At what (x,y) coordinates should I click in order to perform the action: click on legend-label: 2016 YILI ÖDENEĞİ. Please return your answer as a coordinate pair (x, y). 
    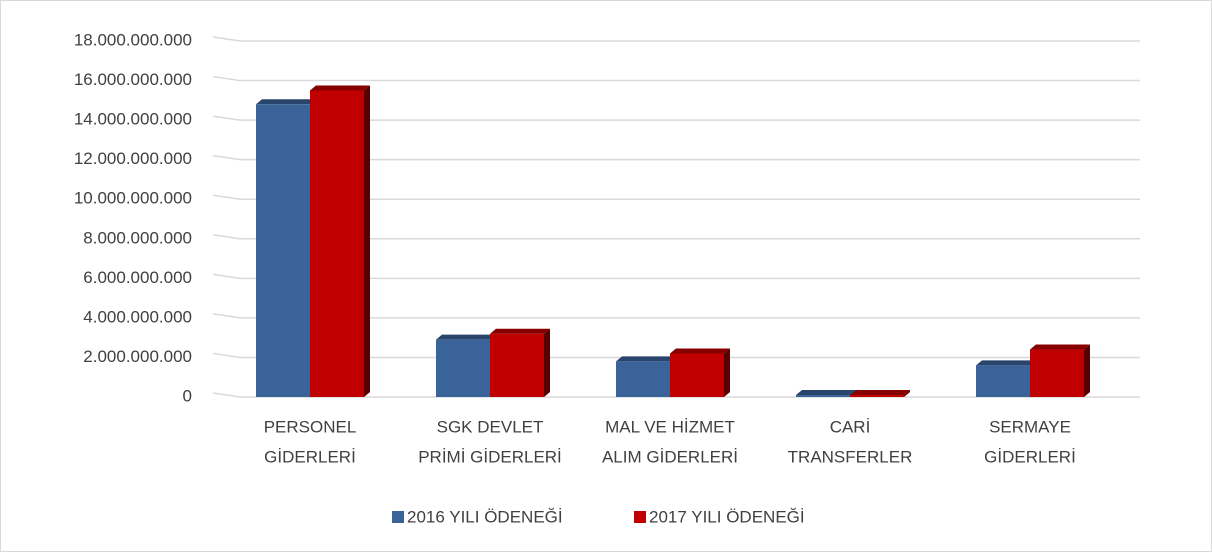
    Looking at the image, I should click on (485, 516).